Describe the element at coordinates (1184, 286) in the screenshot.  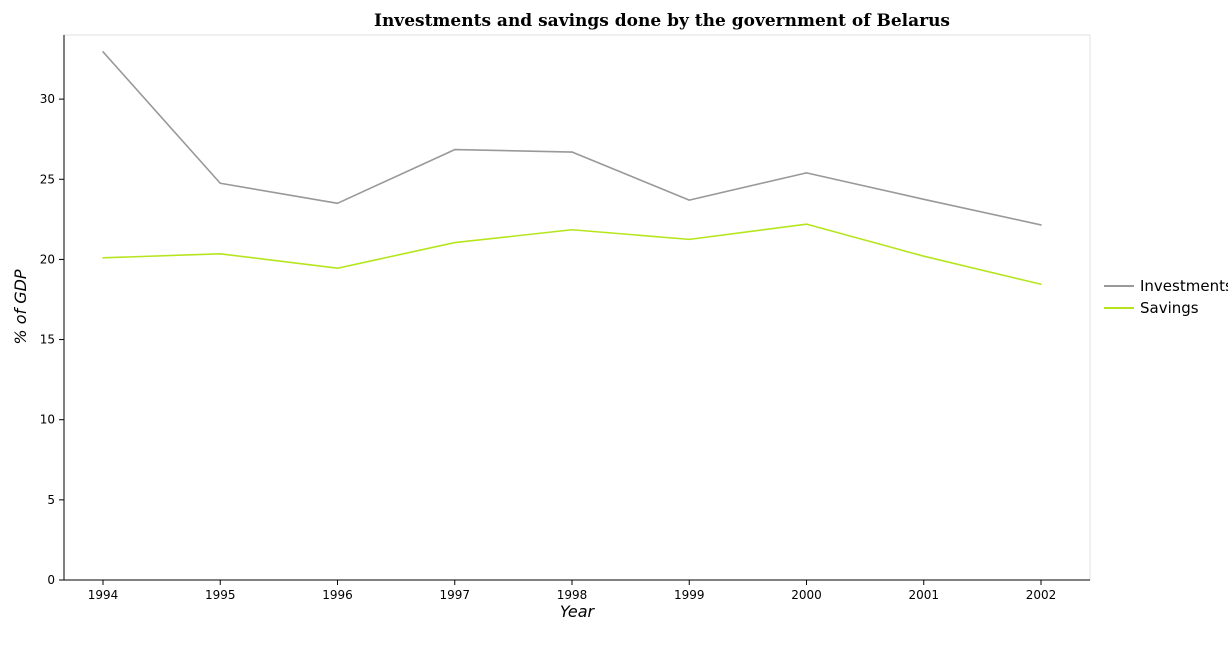
I see `legend-label-investments: Investments` at that location.